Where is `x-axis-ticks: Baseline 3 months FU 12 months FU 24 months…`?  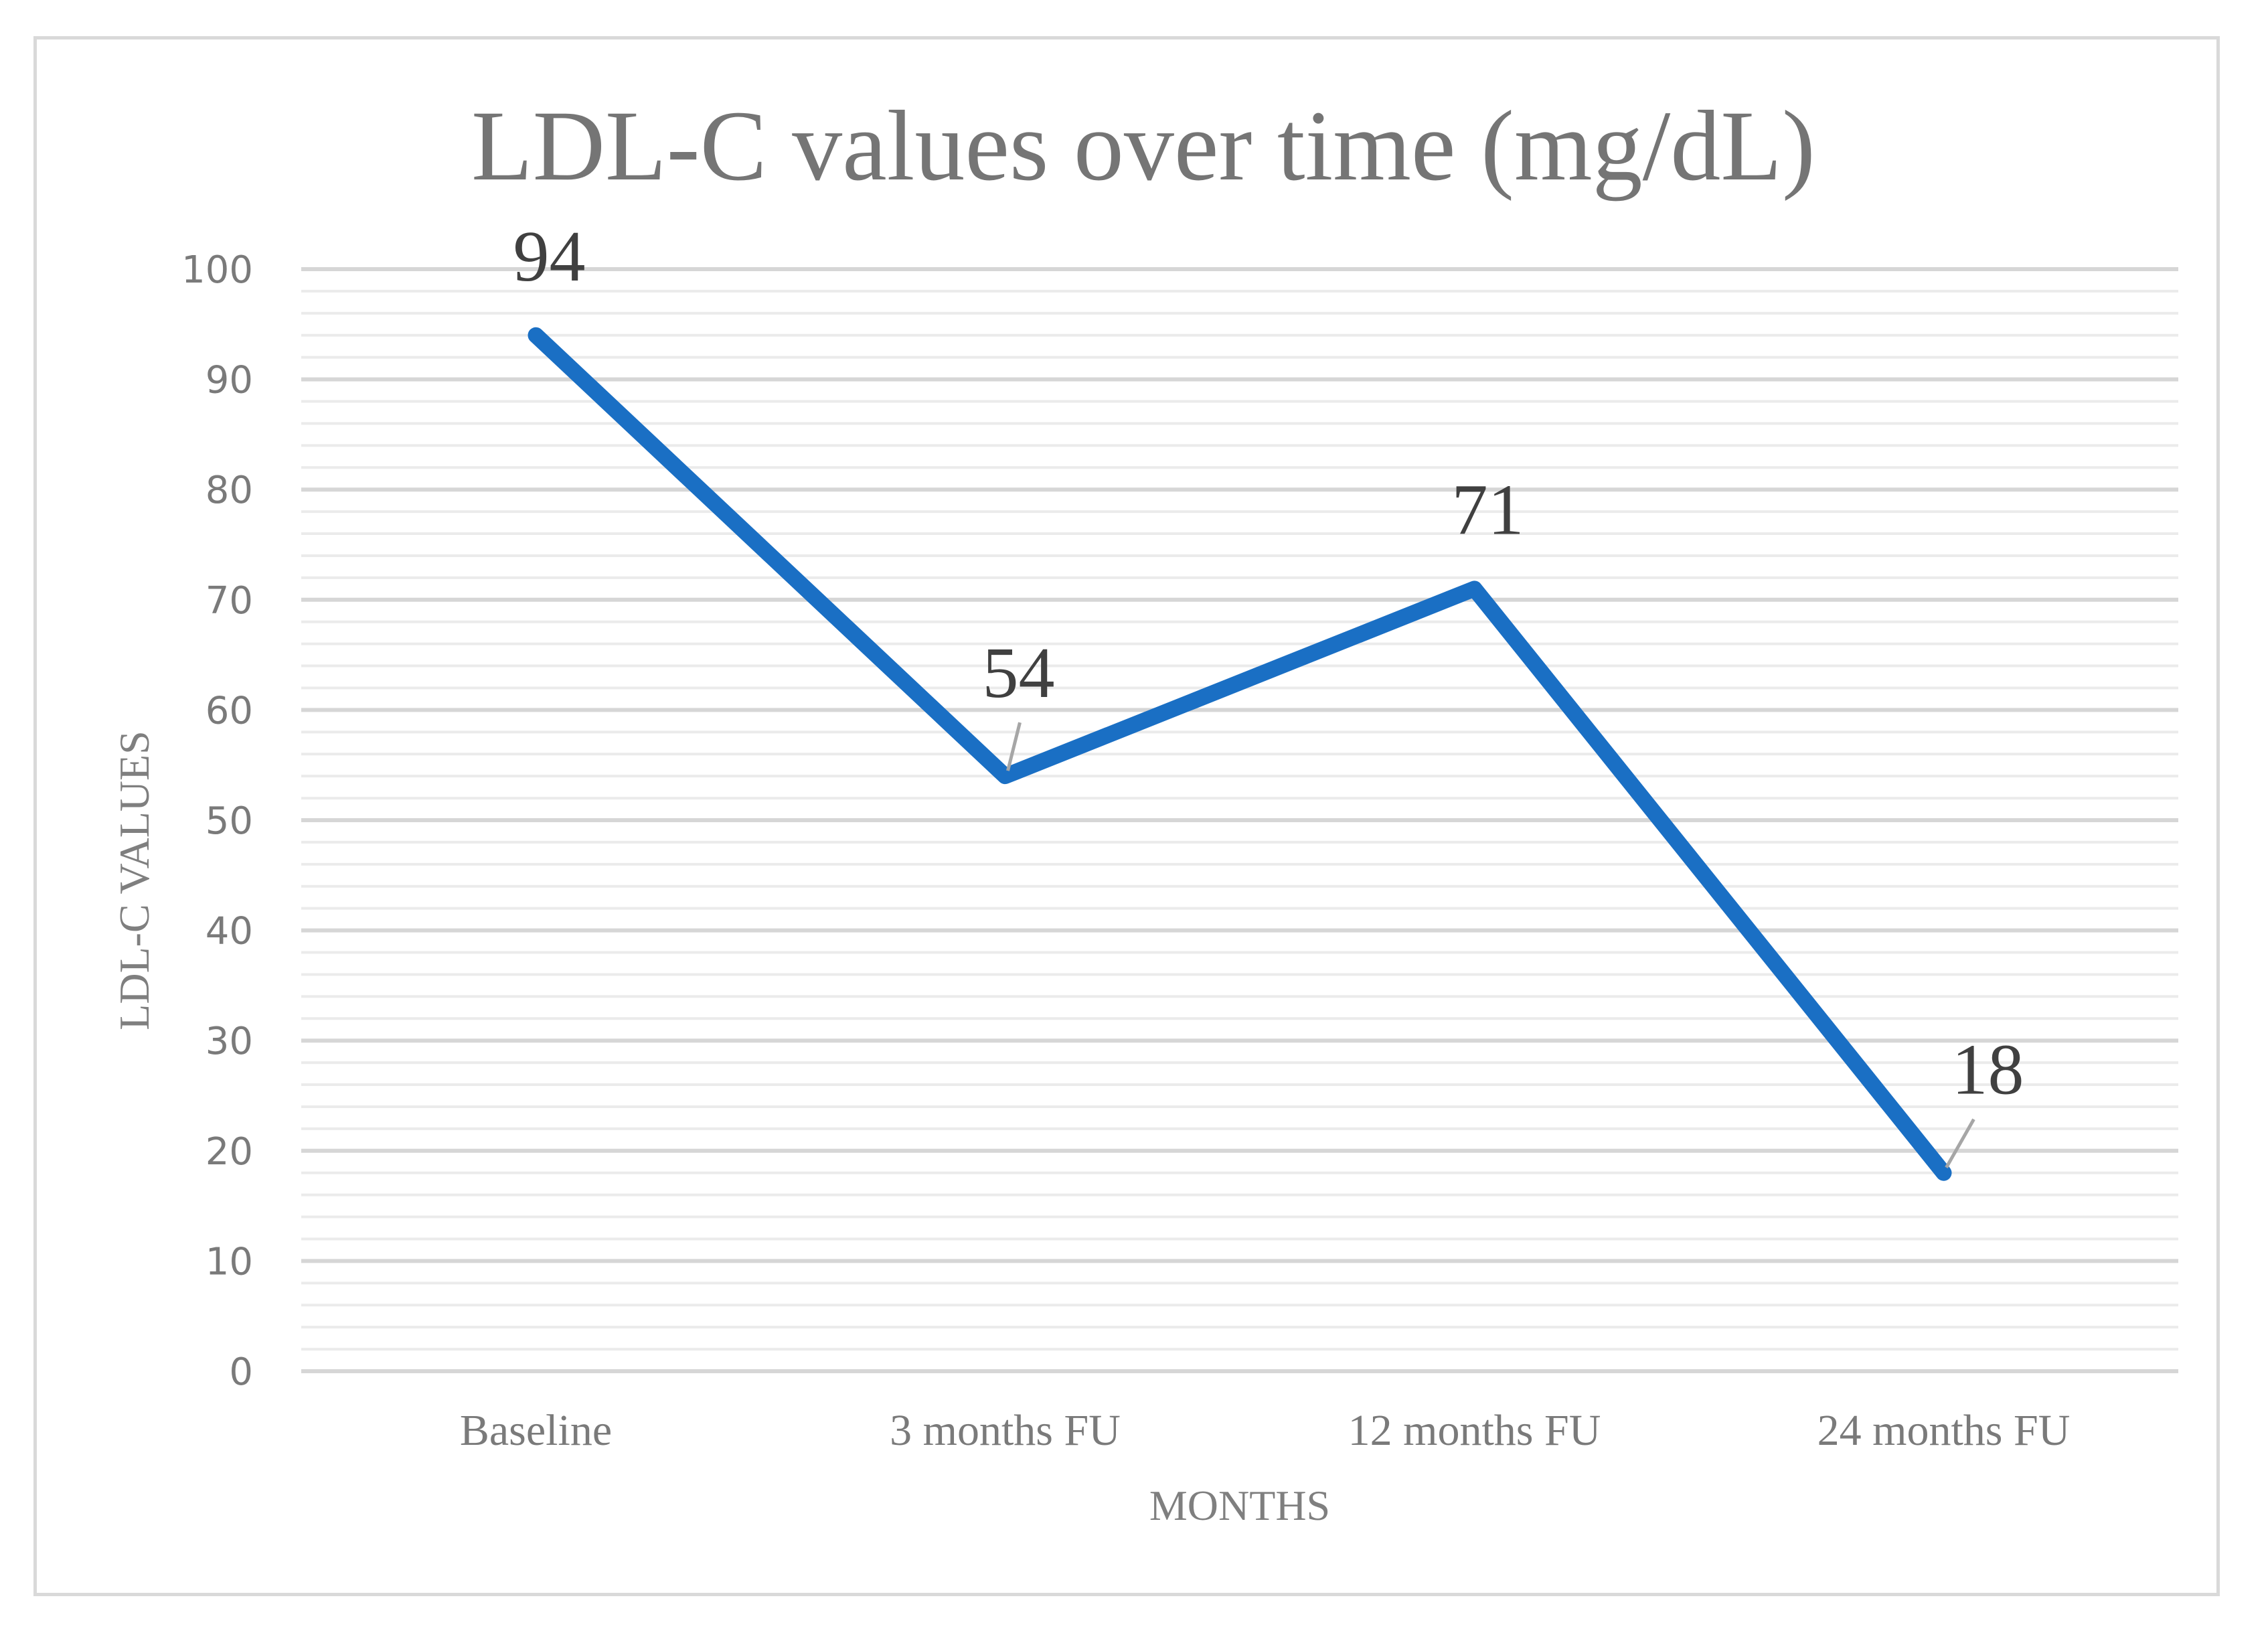
x-axis-ticks: Baseline 3 months FU 12 months FU 24 months… is located at coordinates (1265, 1430).